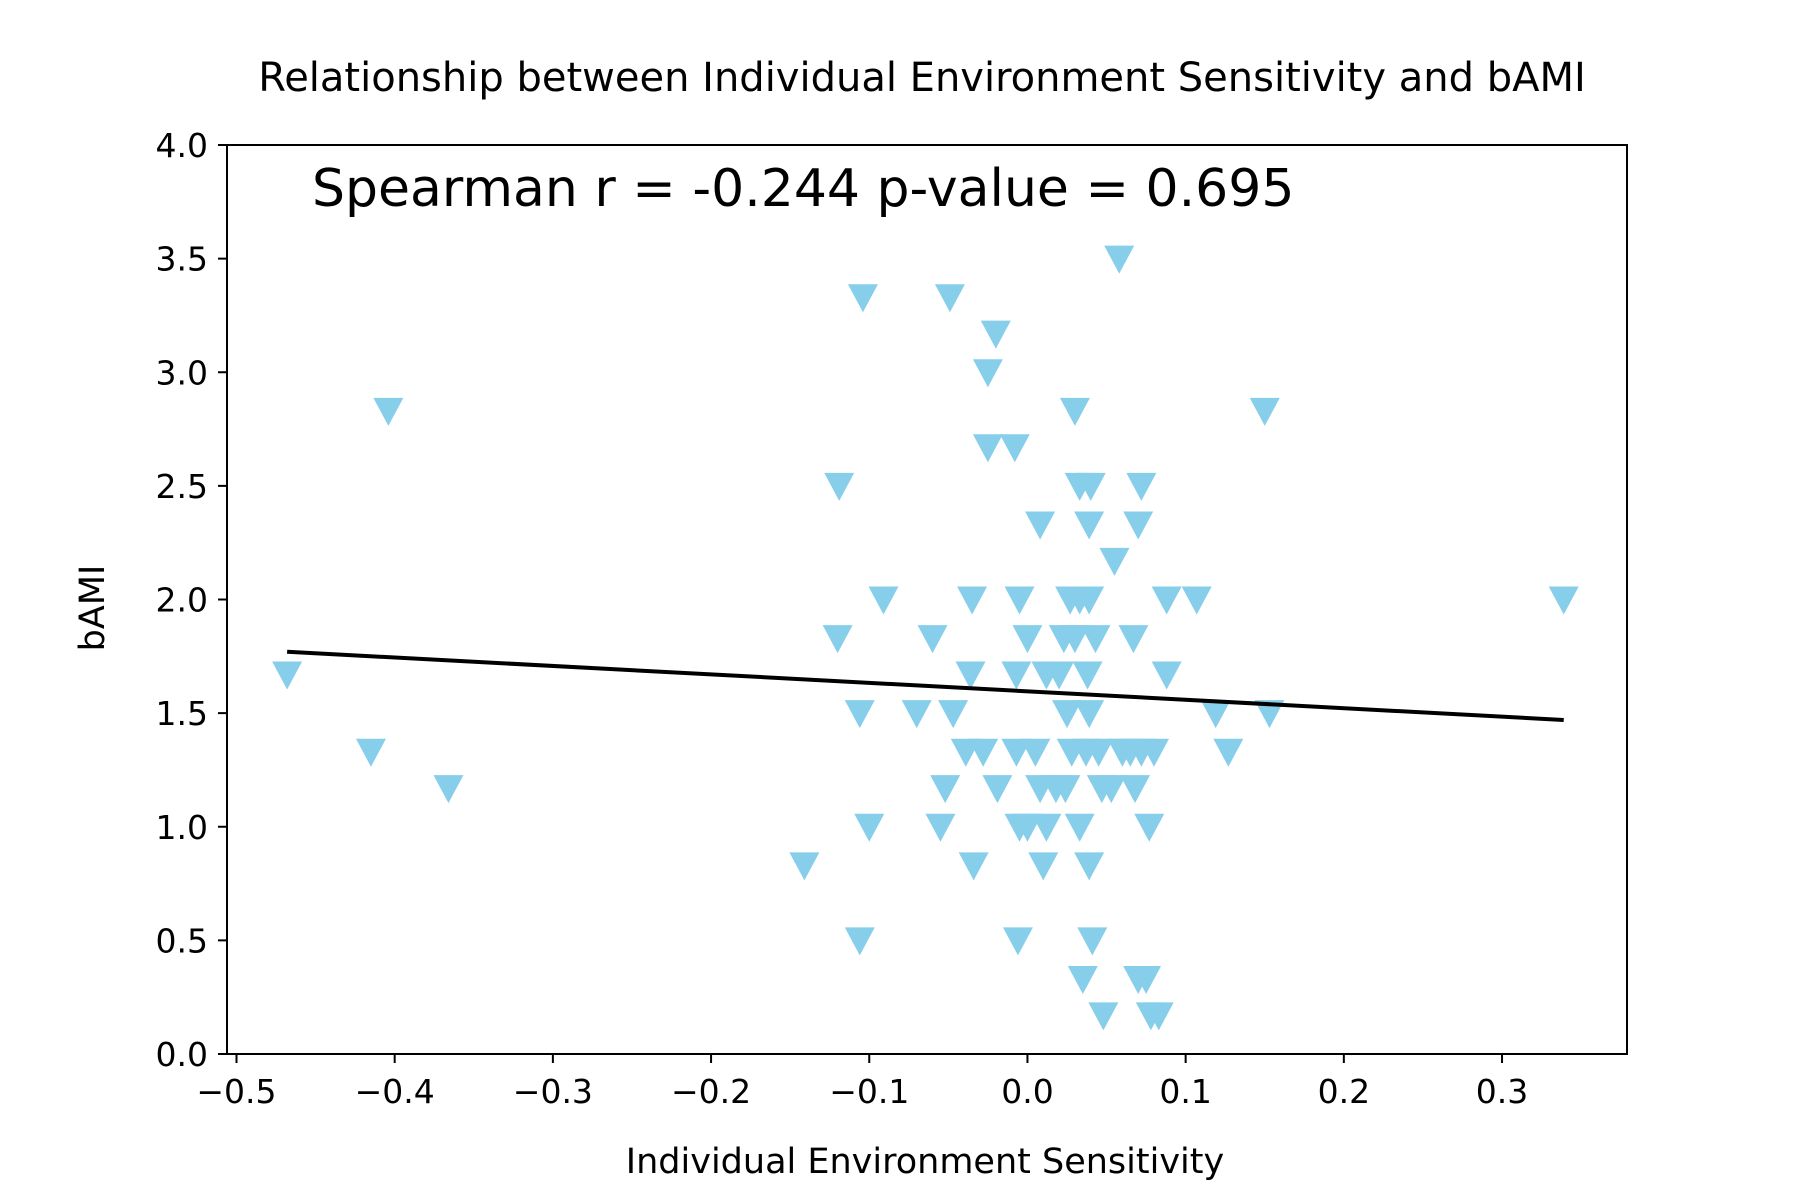 The image size is (1800, 1200). I want to click on y-axis: 0.0 0.5 1.0 1.5 2.0 2.5 3.0 3.5 4.0, so click(191, 600).